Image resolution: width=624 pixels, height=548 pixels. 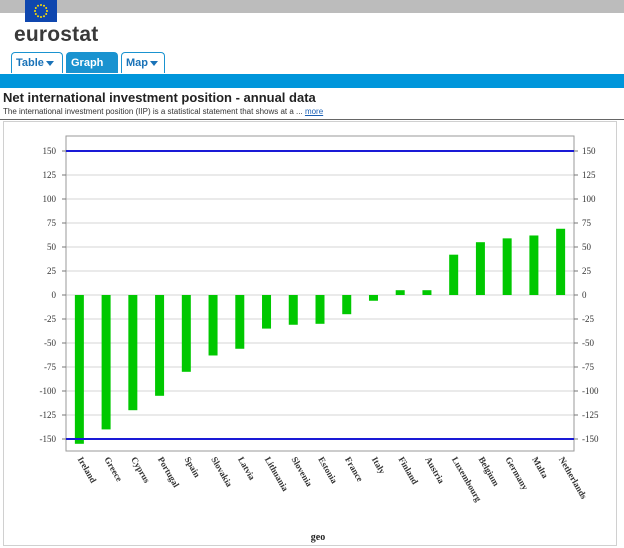 What do you see at coordinates (379, 465) in the screenshot?
I see `x-tick-label: Italy` at bounding box center [379, 465].